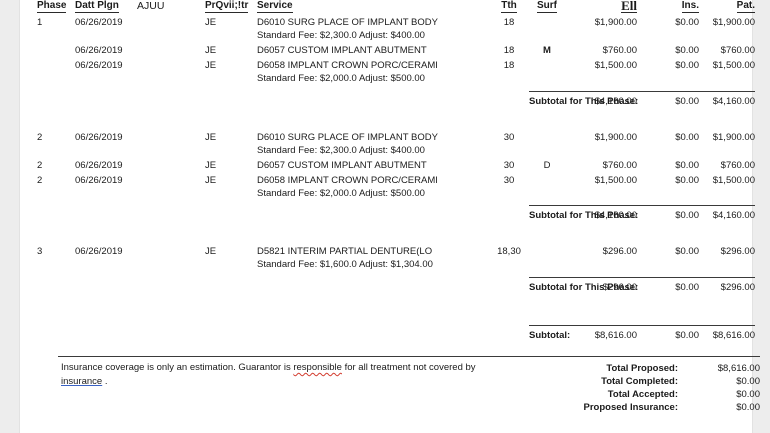 This screenshot has height=433, width=770. What do you see at coordinates (396, 265) in the screenshot?
I see `fee-note-row: Standard Fee: $1,600.0 Adjust: $1,304.00` at bounding box center [396, 265].